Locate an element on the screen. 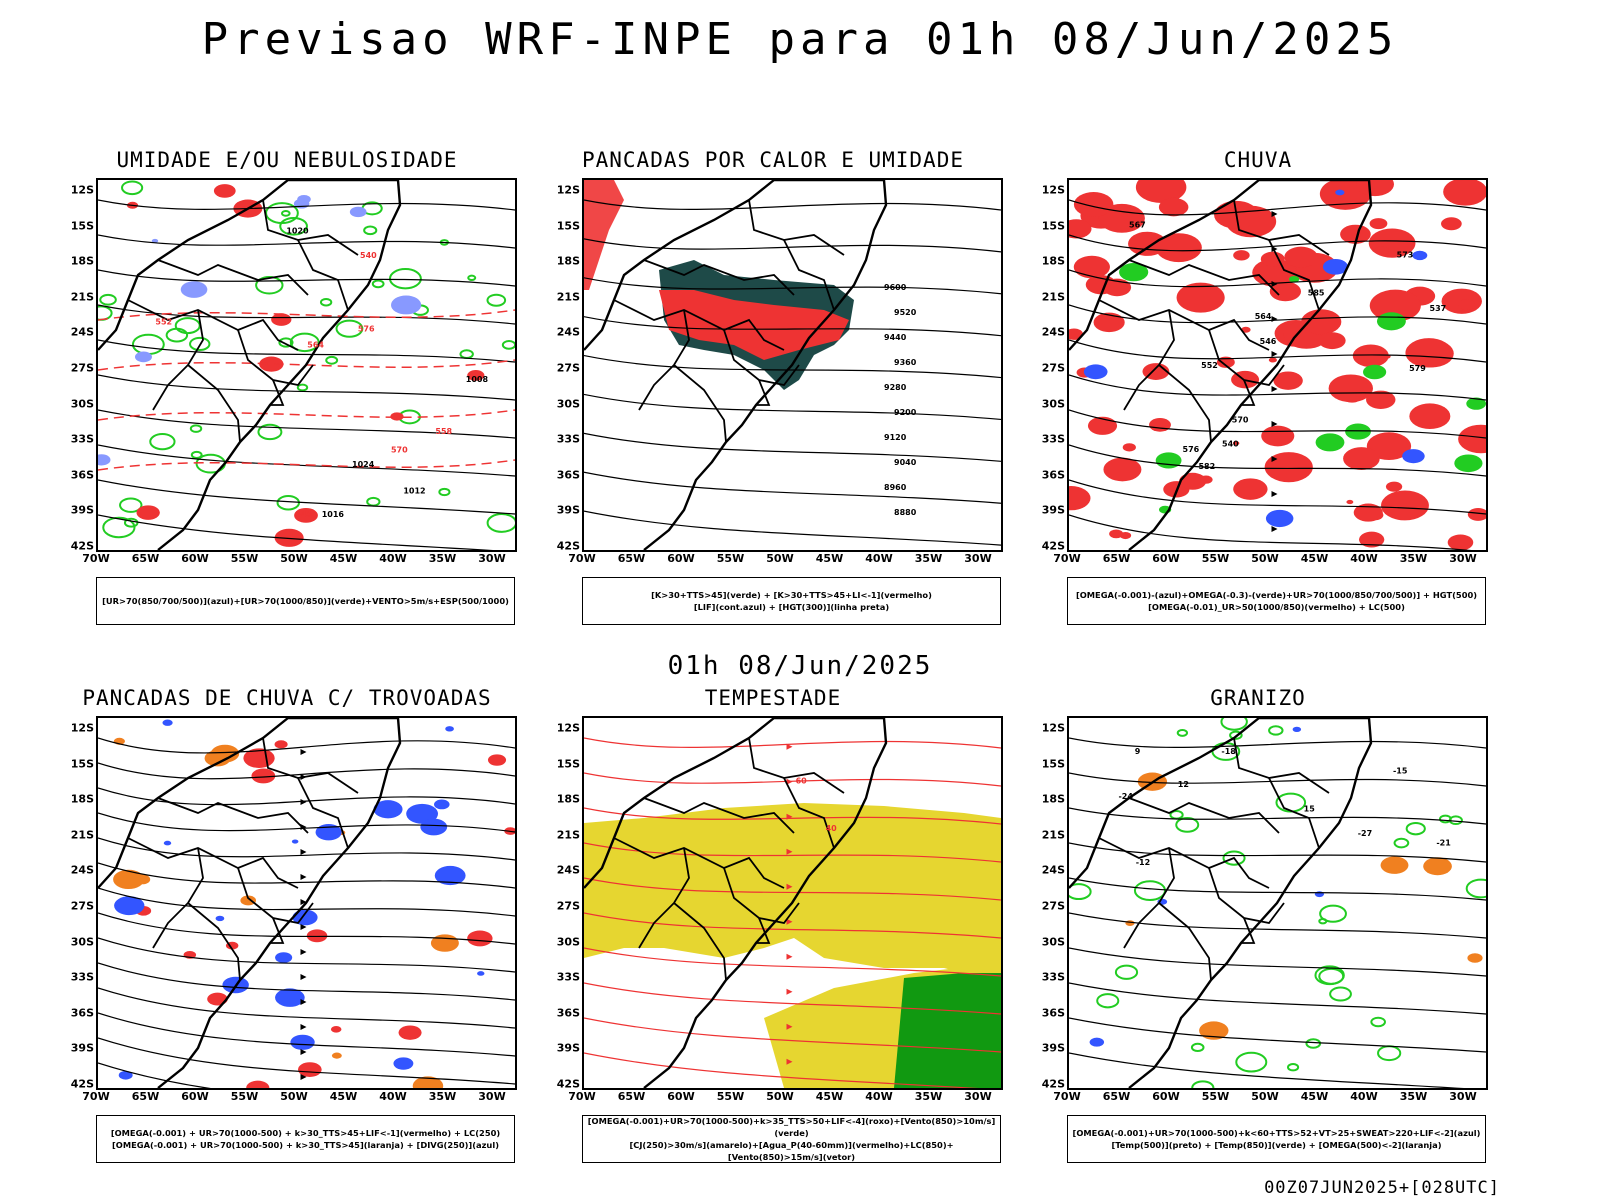 The height and width of the screenshot is (1200, 1600). thickness-line is located at coordinates (306, 365).